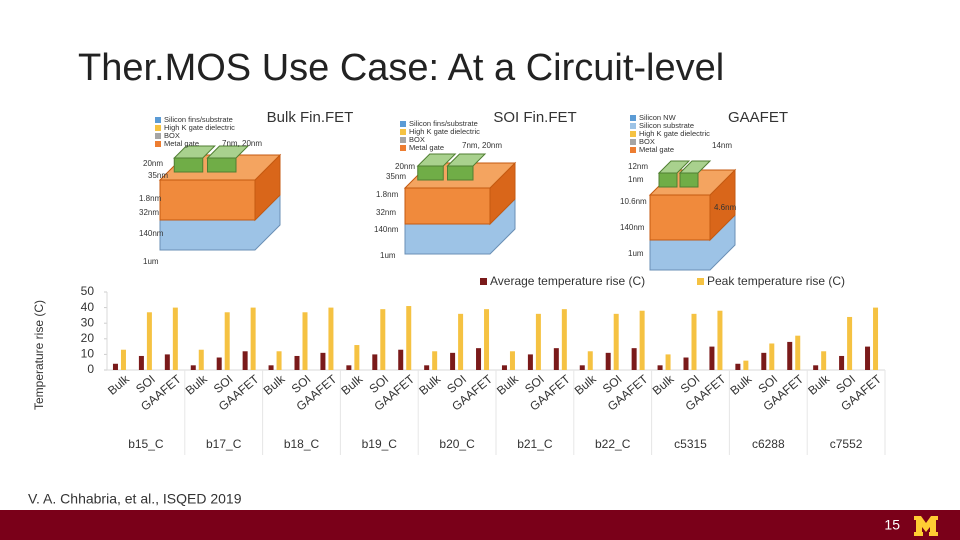 The image size is (960, 540). I want to click on group-label: b17_C, so click(224, 444).